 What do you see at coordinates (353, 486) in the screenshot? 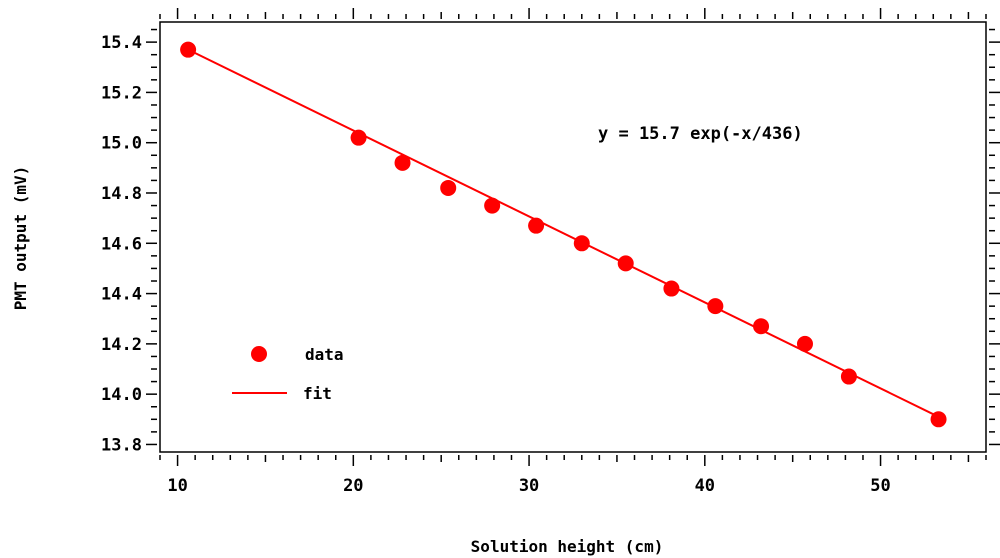
I see `x-tick-label: 20` at bounding box center [353, 486].